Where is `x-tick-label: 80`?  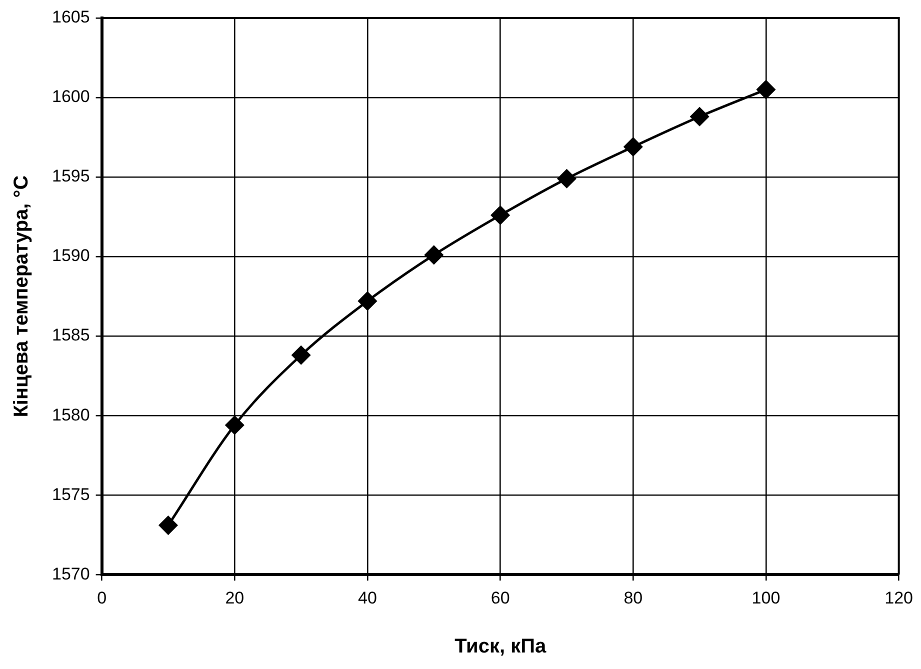
x-tick-label: 80 is located at coordinates (633, 598).